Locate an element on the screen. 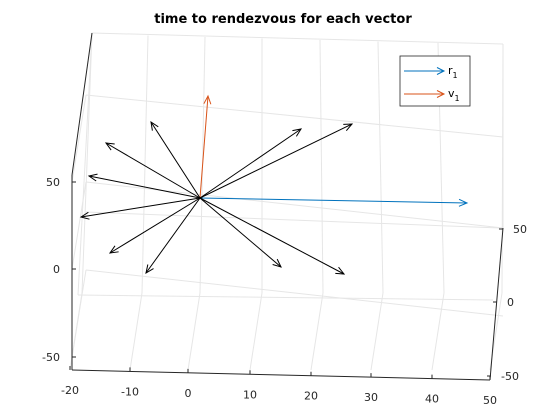 This screenshot has width=560, height=420. legend-label: v1 is located at coordinates (454, 95).